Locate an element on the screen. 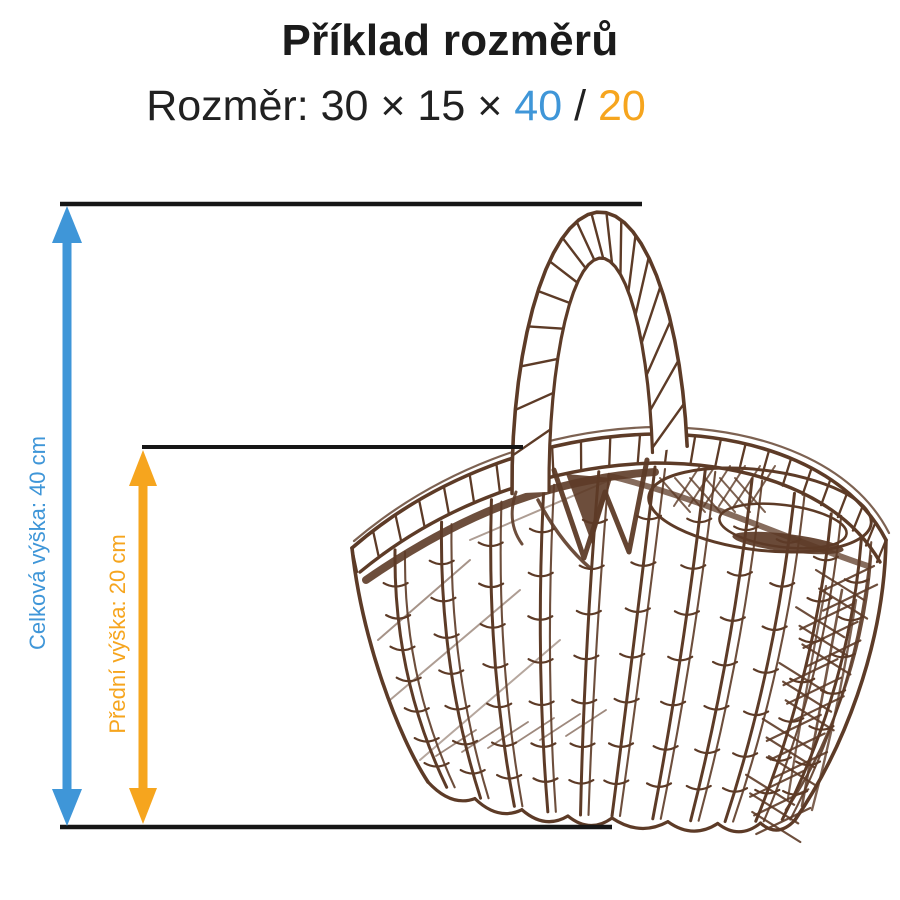  total-height-value: 40 is located at coordinates (538, 106).